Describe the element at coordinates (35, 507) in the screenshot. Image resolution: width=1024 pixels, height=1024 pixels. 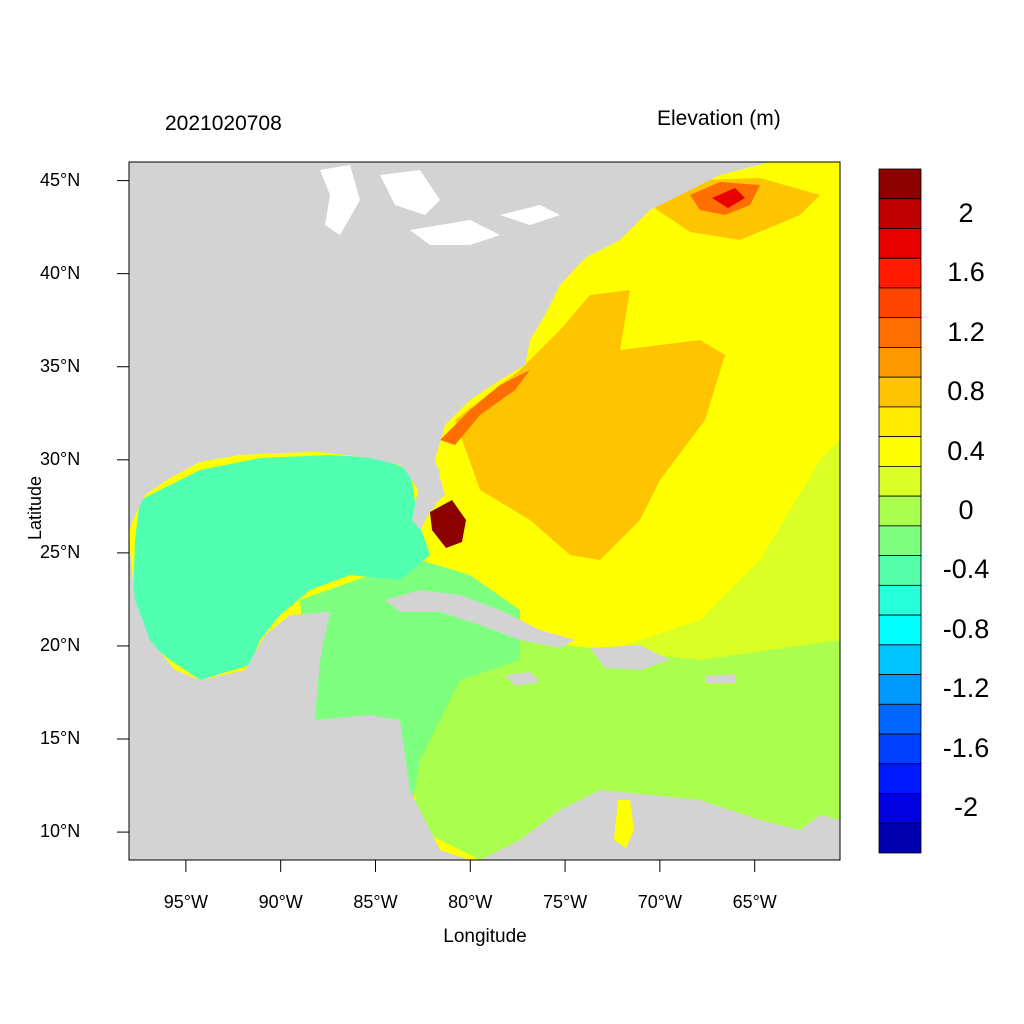
I see `y-axis-label: Latitude` at that location.